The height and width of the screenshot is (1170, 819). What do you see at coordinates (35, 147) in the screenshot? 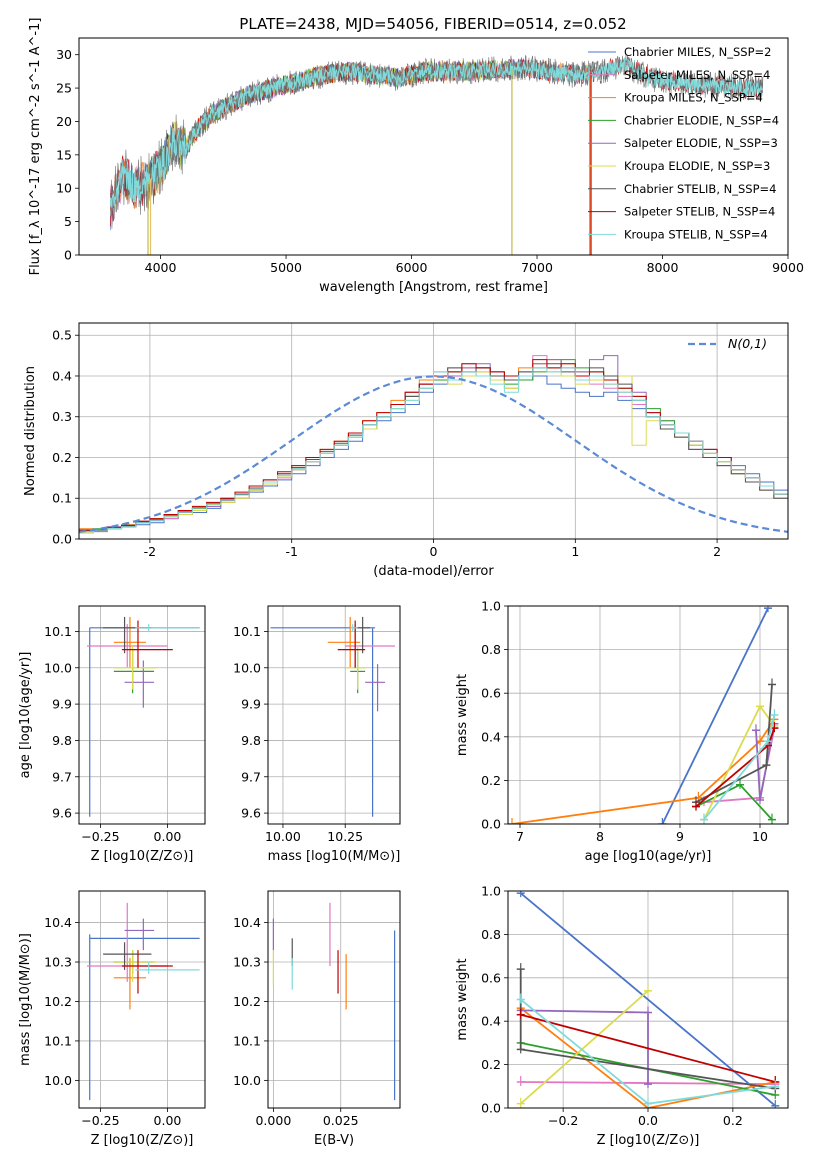
I see `y-axis-label: Flux [f_λ 10^-17 erg cm^-2 s^-1 A^-1]` at bounding box center [35, 147].